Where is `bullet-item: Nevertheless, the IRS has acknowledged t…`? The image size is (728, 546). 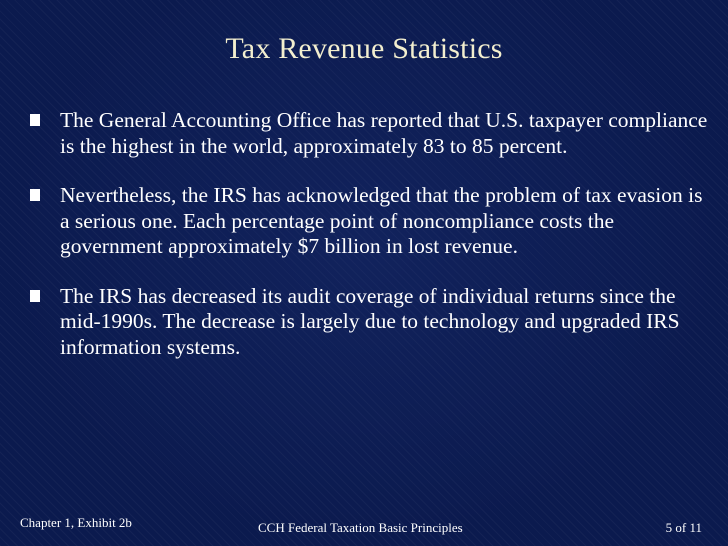 bullet-item: Nevertheless, the IRS has acknowledged t… is located at coordinates (370, 221).